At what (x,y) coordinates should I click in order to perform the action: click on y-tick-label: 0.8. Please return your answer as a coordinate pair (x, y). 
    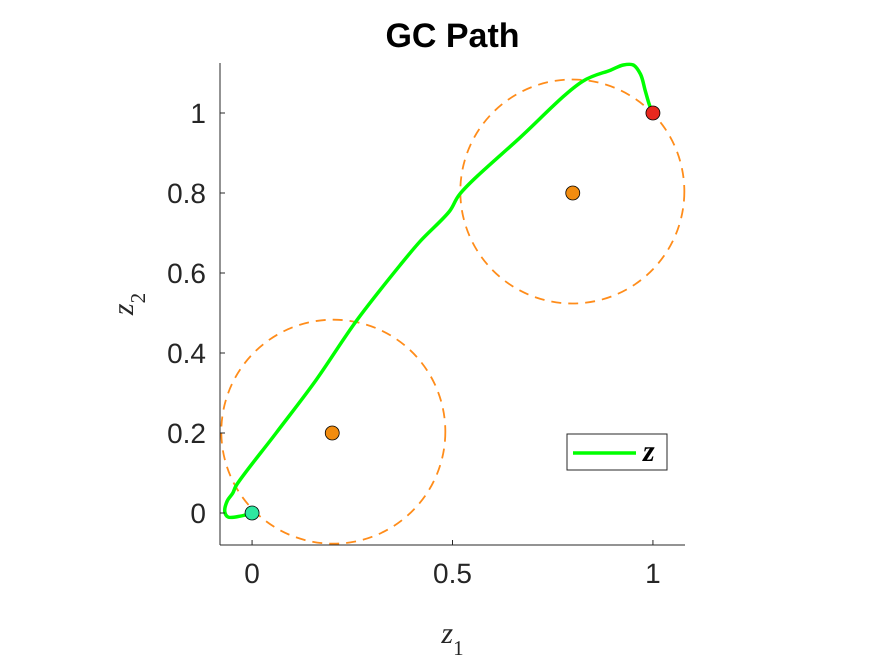
    Looking at the image, I should click on (186, 193).